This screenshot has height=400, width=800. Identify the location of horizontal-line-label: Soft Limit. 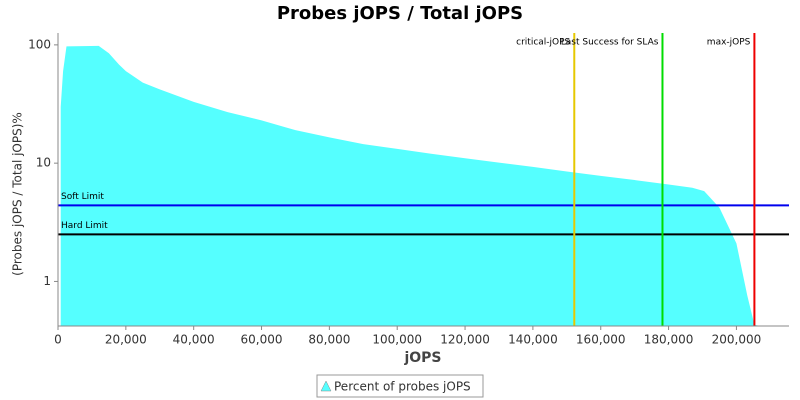
(82, 197).